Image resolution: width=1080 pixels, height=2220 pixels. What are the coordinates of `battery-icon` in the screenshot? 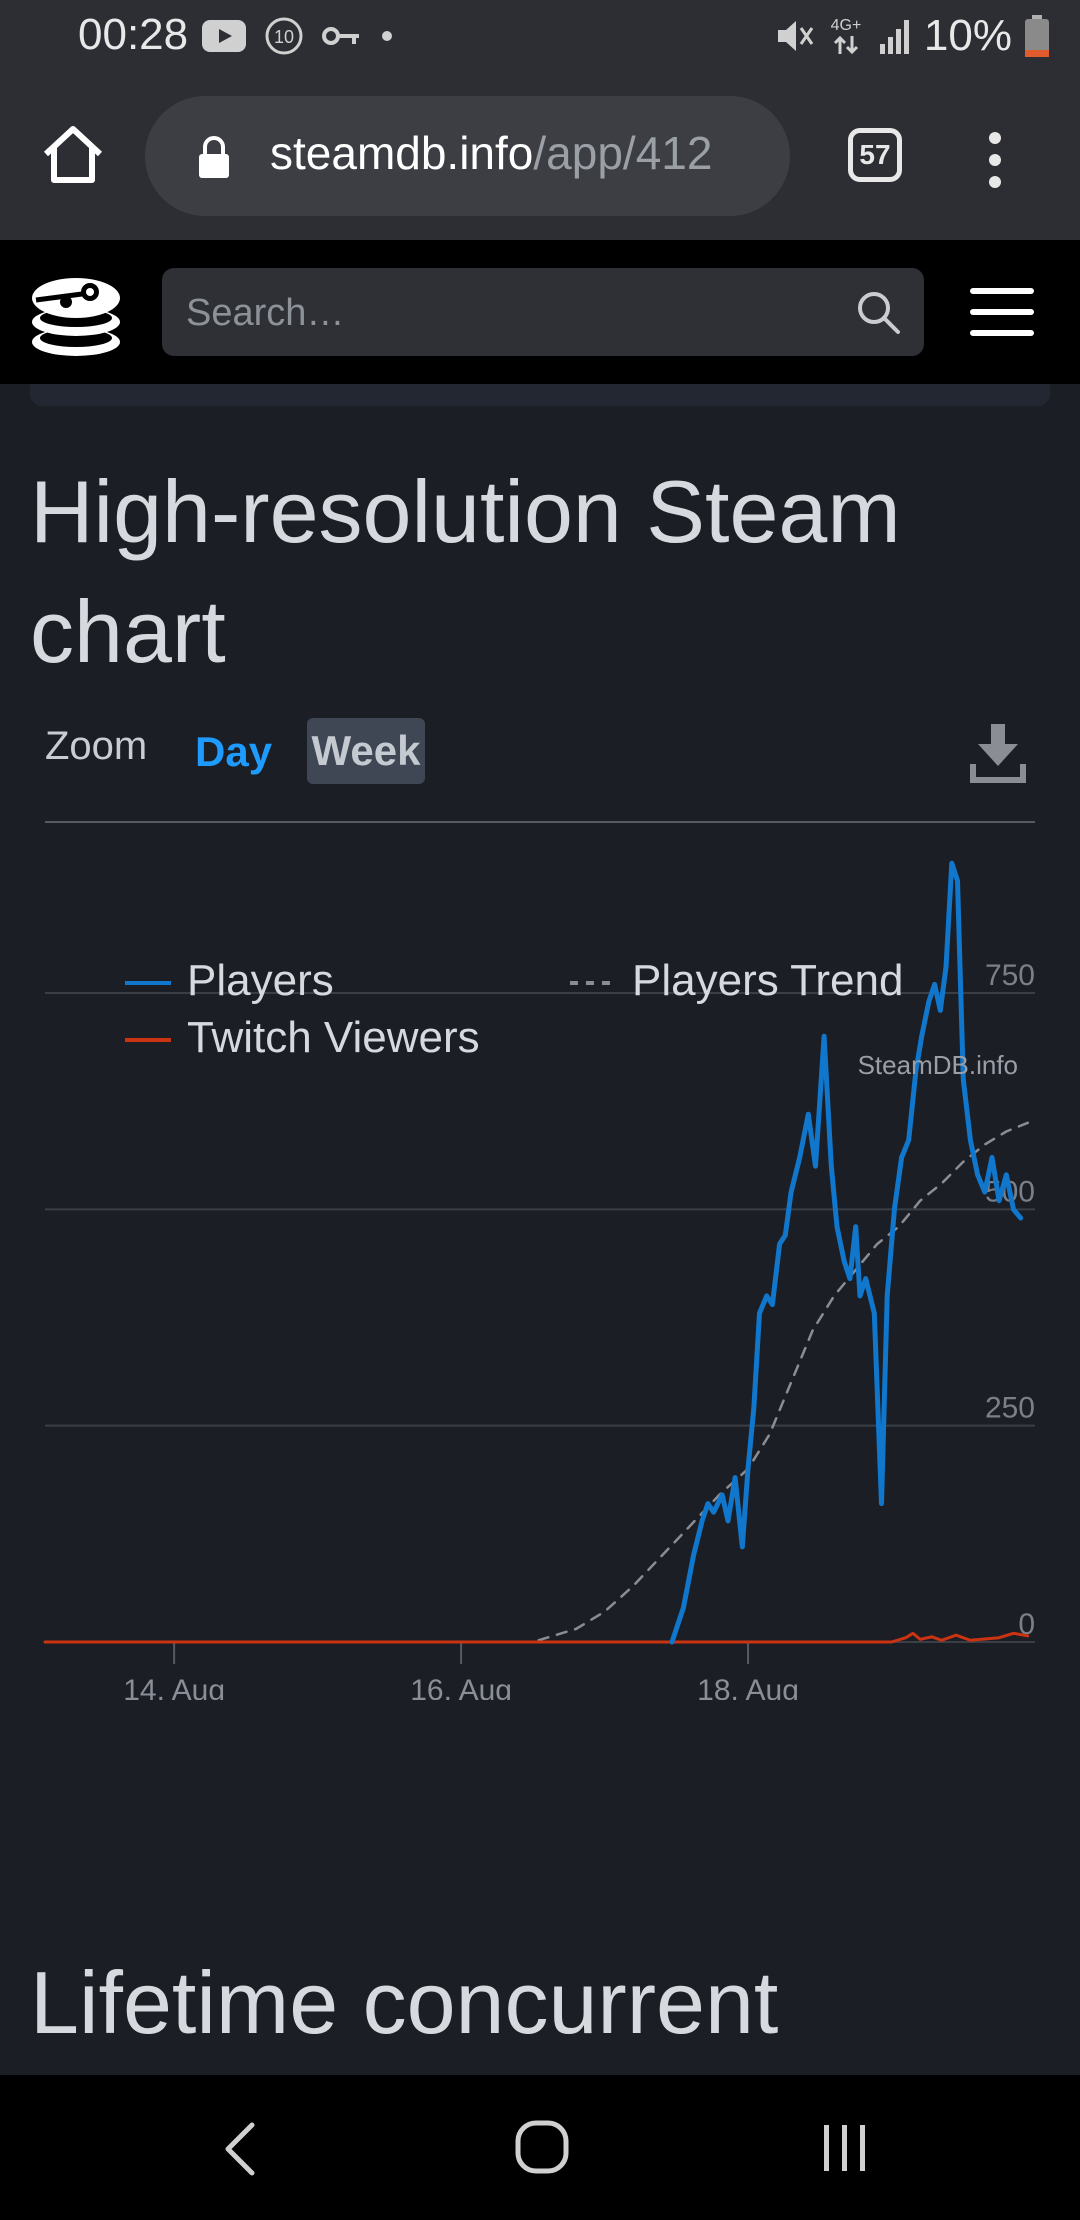 It's located at (1037, 36).